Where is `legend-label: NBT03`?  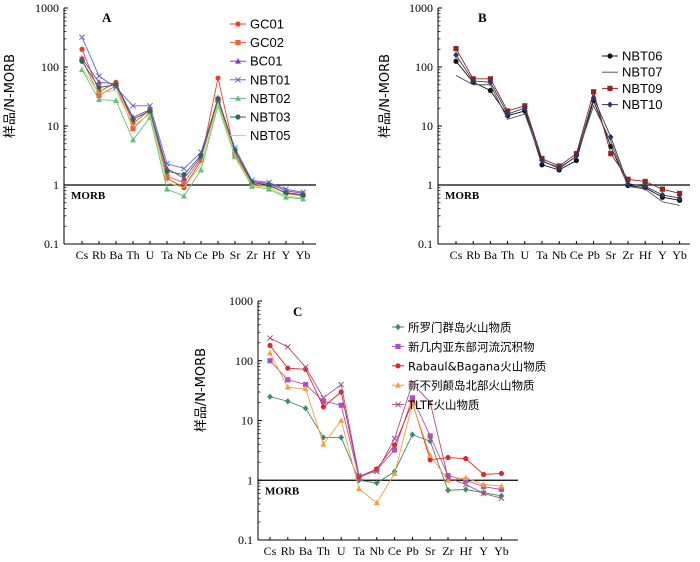
legend-label: NBT03 is located at coordinates (270, 117).